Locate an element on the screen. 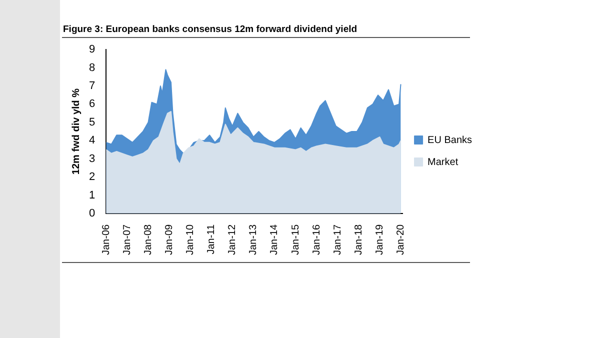 This screenshot has height=338, width=600. x-tick-label: Jan-16 is located at coordinates (316, 239).